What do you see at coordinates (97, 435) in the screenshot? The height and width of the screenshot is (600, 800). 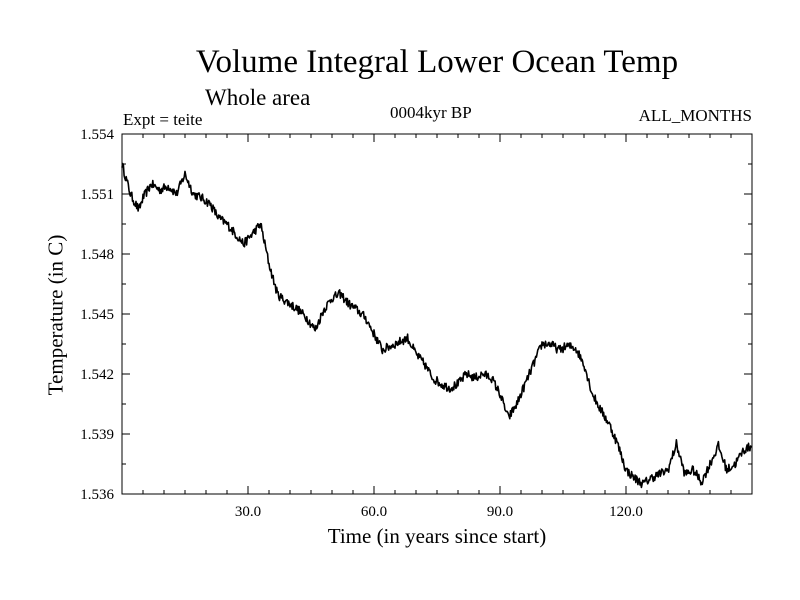 I see `y-tick-label: 1.539` at bounding box center [97, 435].